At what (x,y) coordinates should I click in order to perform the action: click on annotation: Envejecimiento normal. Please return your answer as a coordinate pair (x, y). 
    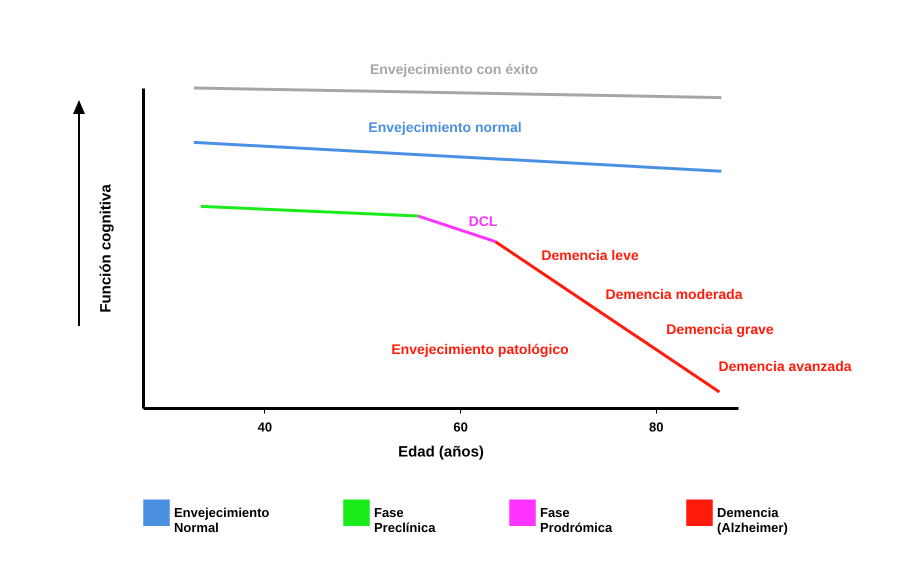
    Looking at the image, I should click on (445, 127).